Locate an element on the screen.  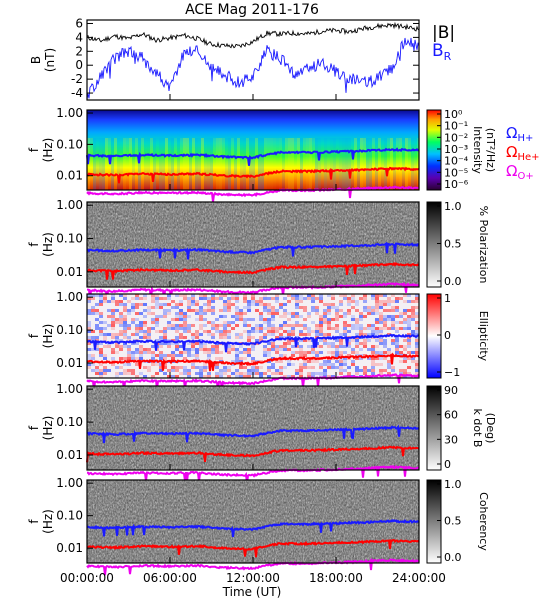
series-line-b-magnitude is located at coordinates (253, 35).